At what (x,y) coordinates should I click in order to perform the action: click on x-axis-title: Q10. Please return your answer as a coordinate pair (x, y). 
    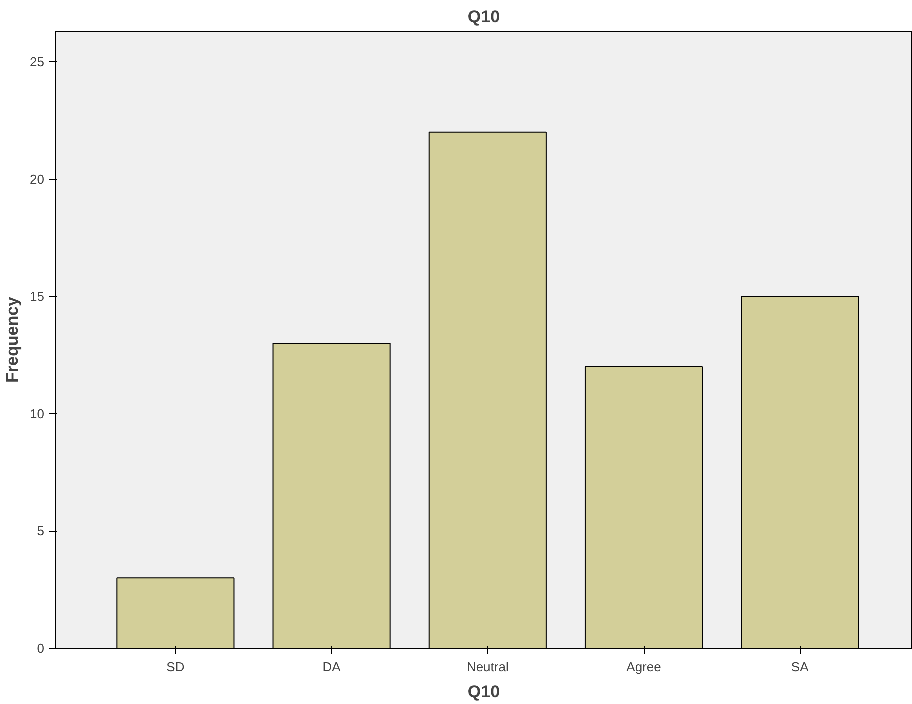
    Looking at the image, I should click on (484, 692).